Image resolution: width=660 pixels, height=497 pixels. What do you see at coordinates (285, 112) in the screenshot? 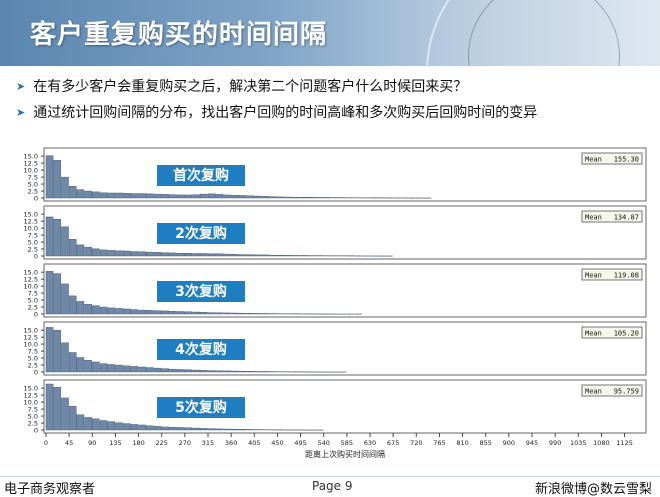
I see `bullet-text: 通过统计回购间隔的分布，找出客户回购的时间高峰和多次购买后回购时间的变异` at bounding box center [285, 112].